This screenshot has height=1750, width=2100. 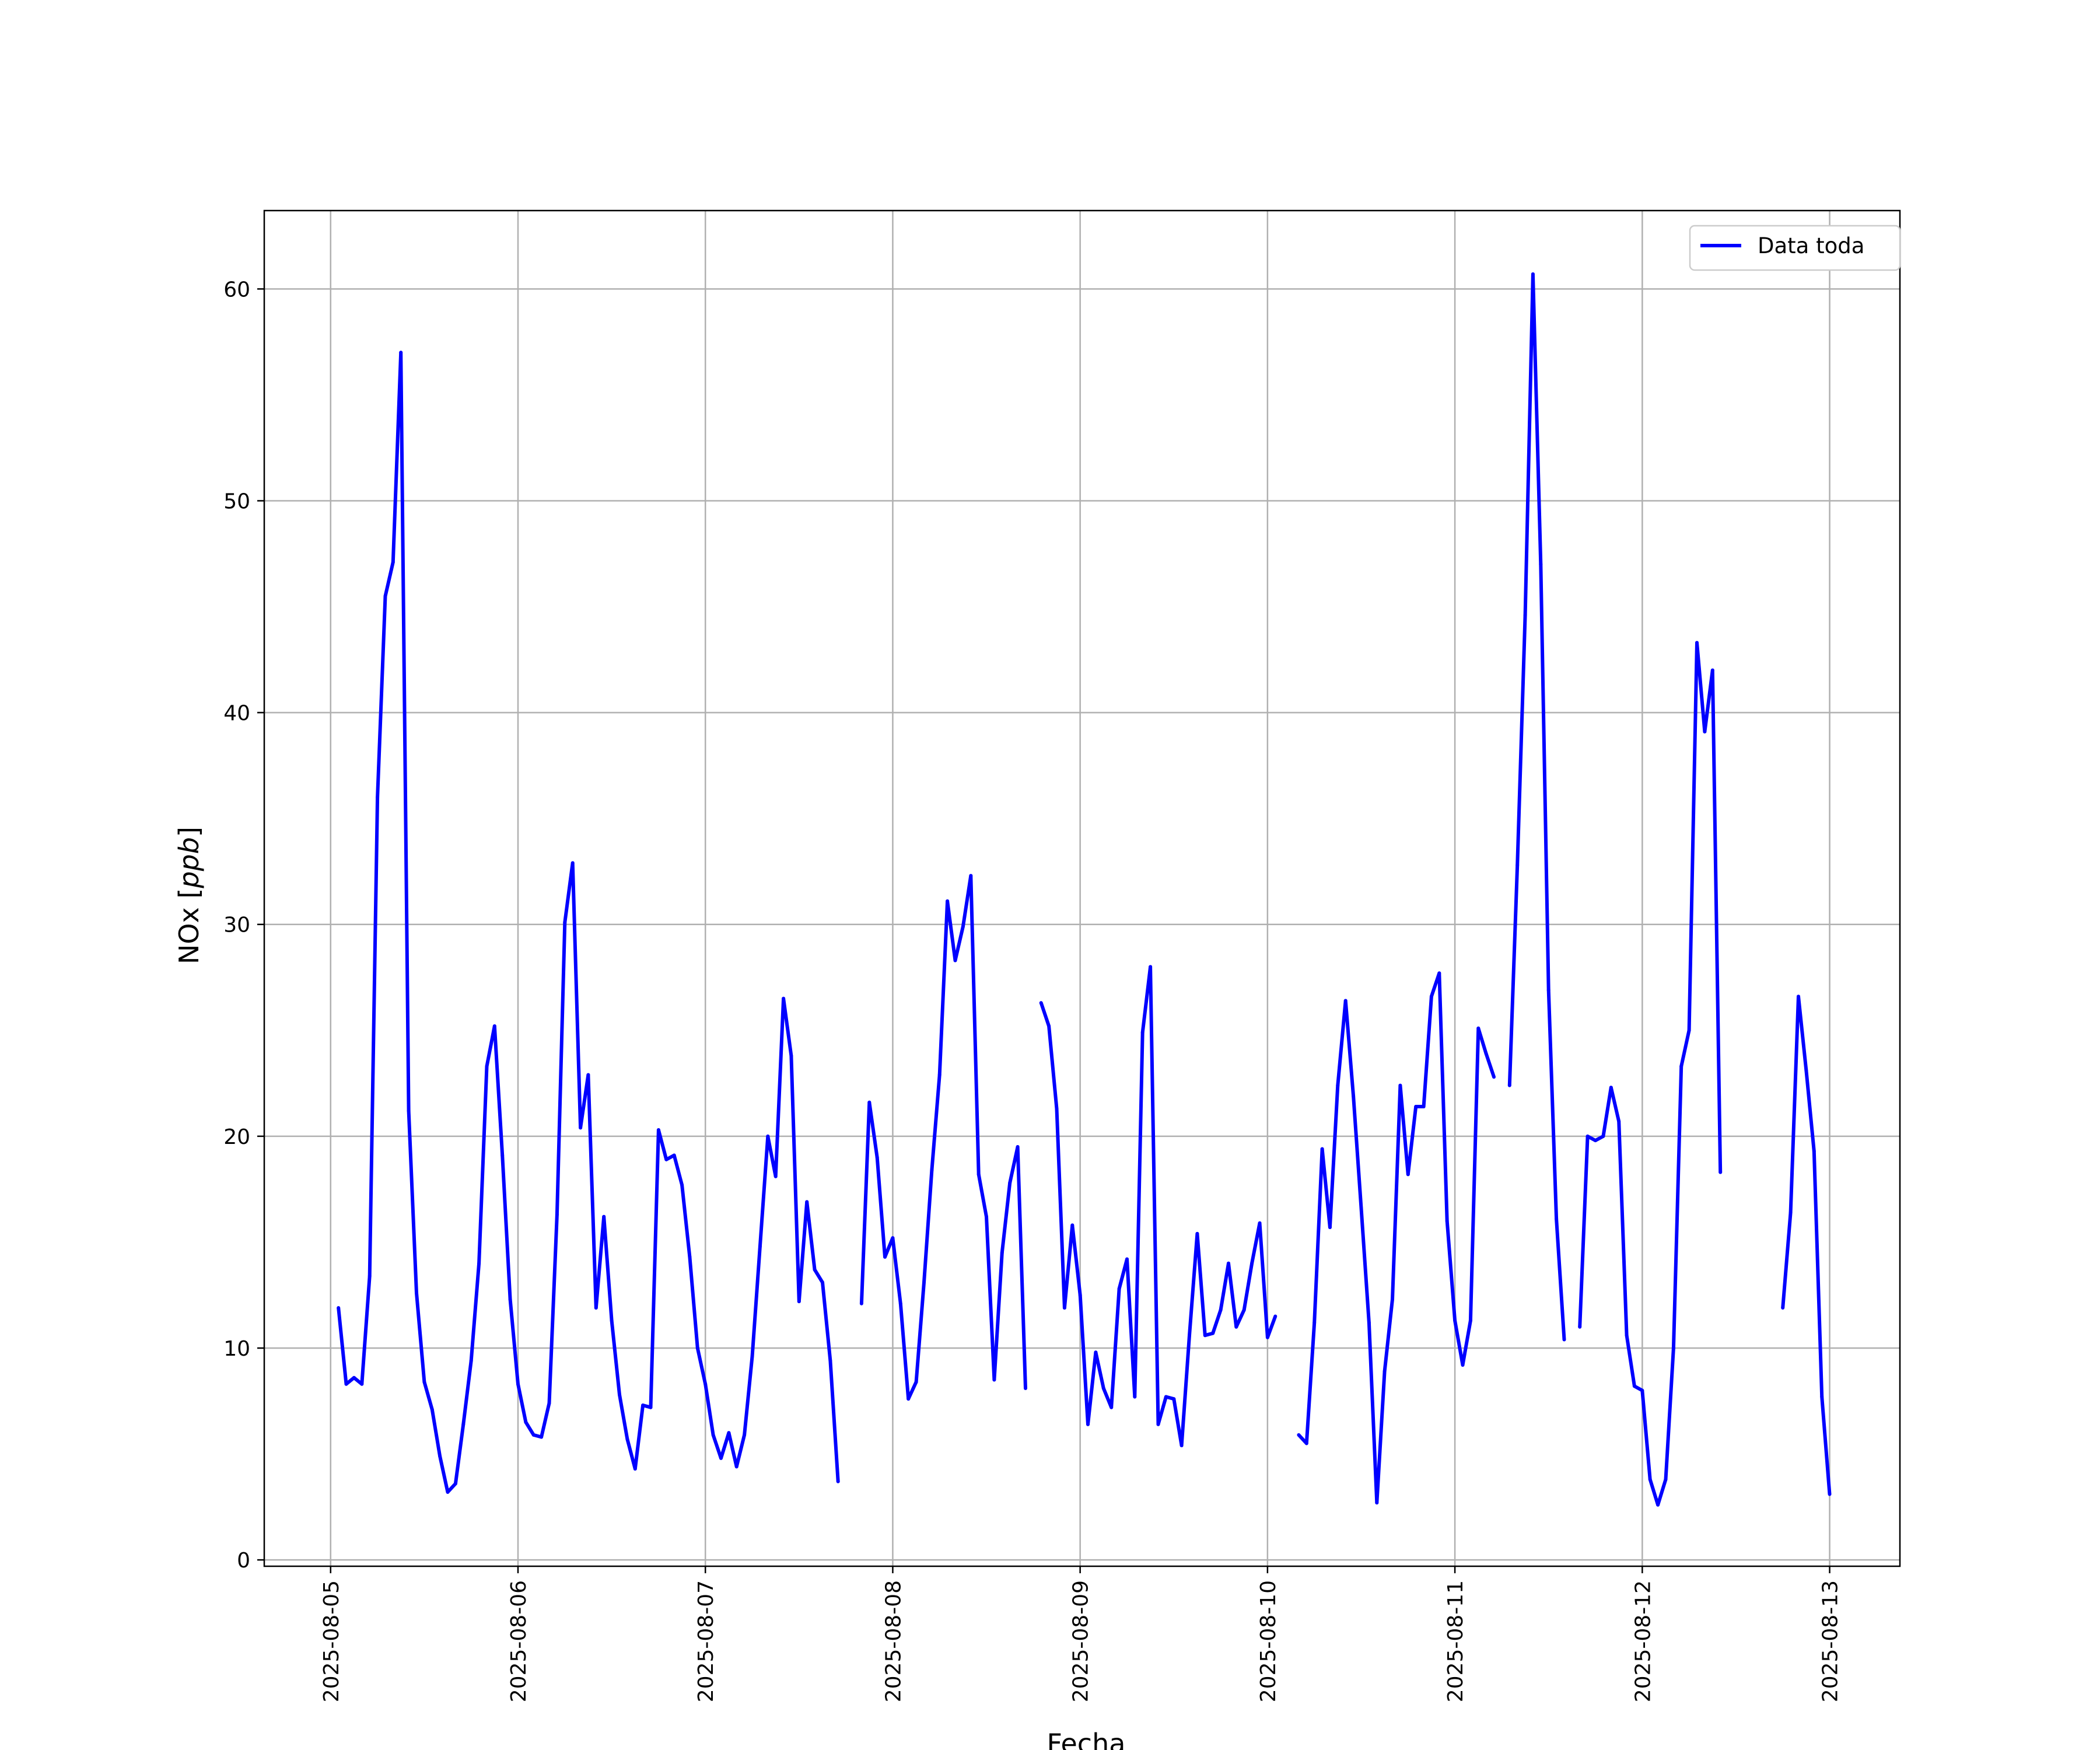 What do you see at coordinates (1795, 248) in the screenshot?
I see `legend: Data toda` at bounding box center [1795, 248].